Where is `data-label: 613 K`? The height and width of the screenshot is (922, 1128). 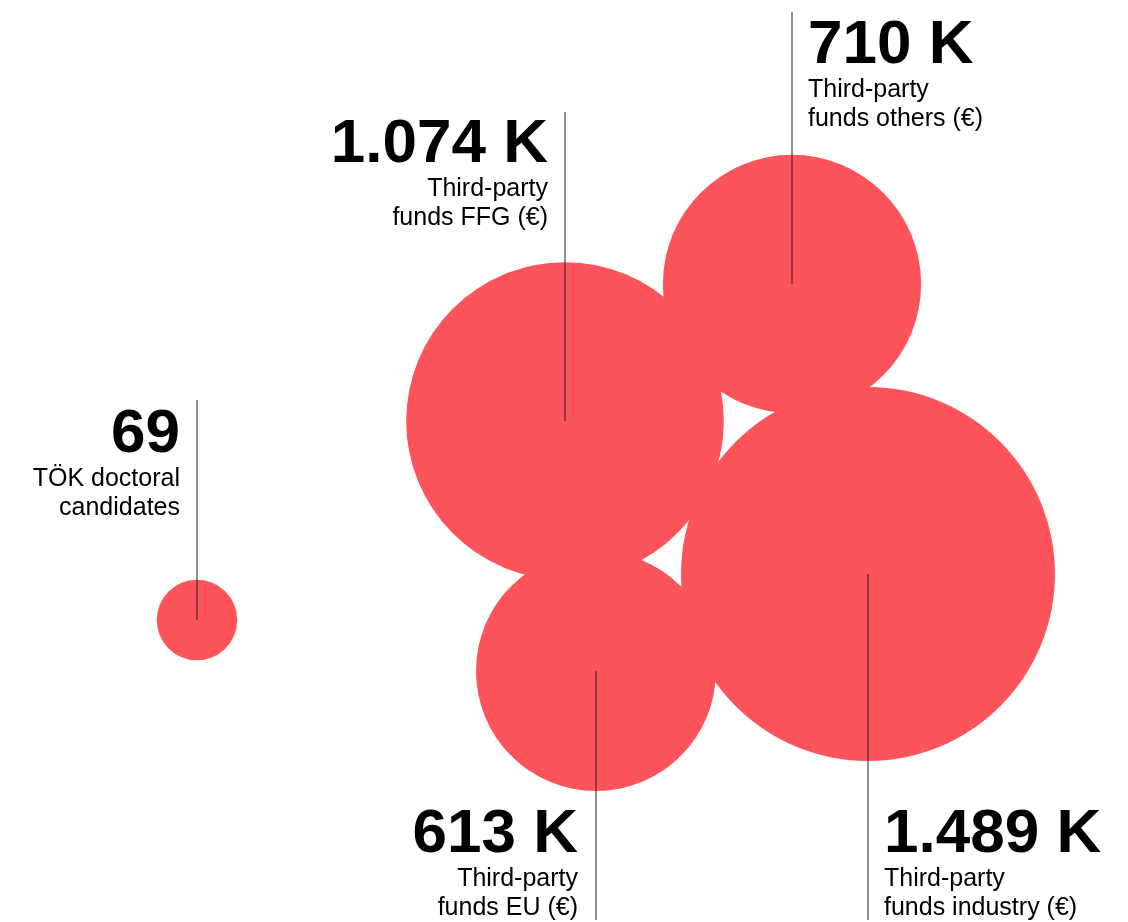 data-label: 613 K is located at coordinates (495, 830).